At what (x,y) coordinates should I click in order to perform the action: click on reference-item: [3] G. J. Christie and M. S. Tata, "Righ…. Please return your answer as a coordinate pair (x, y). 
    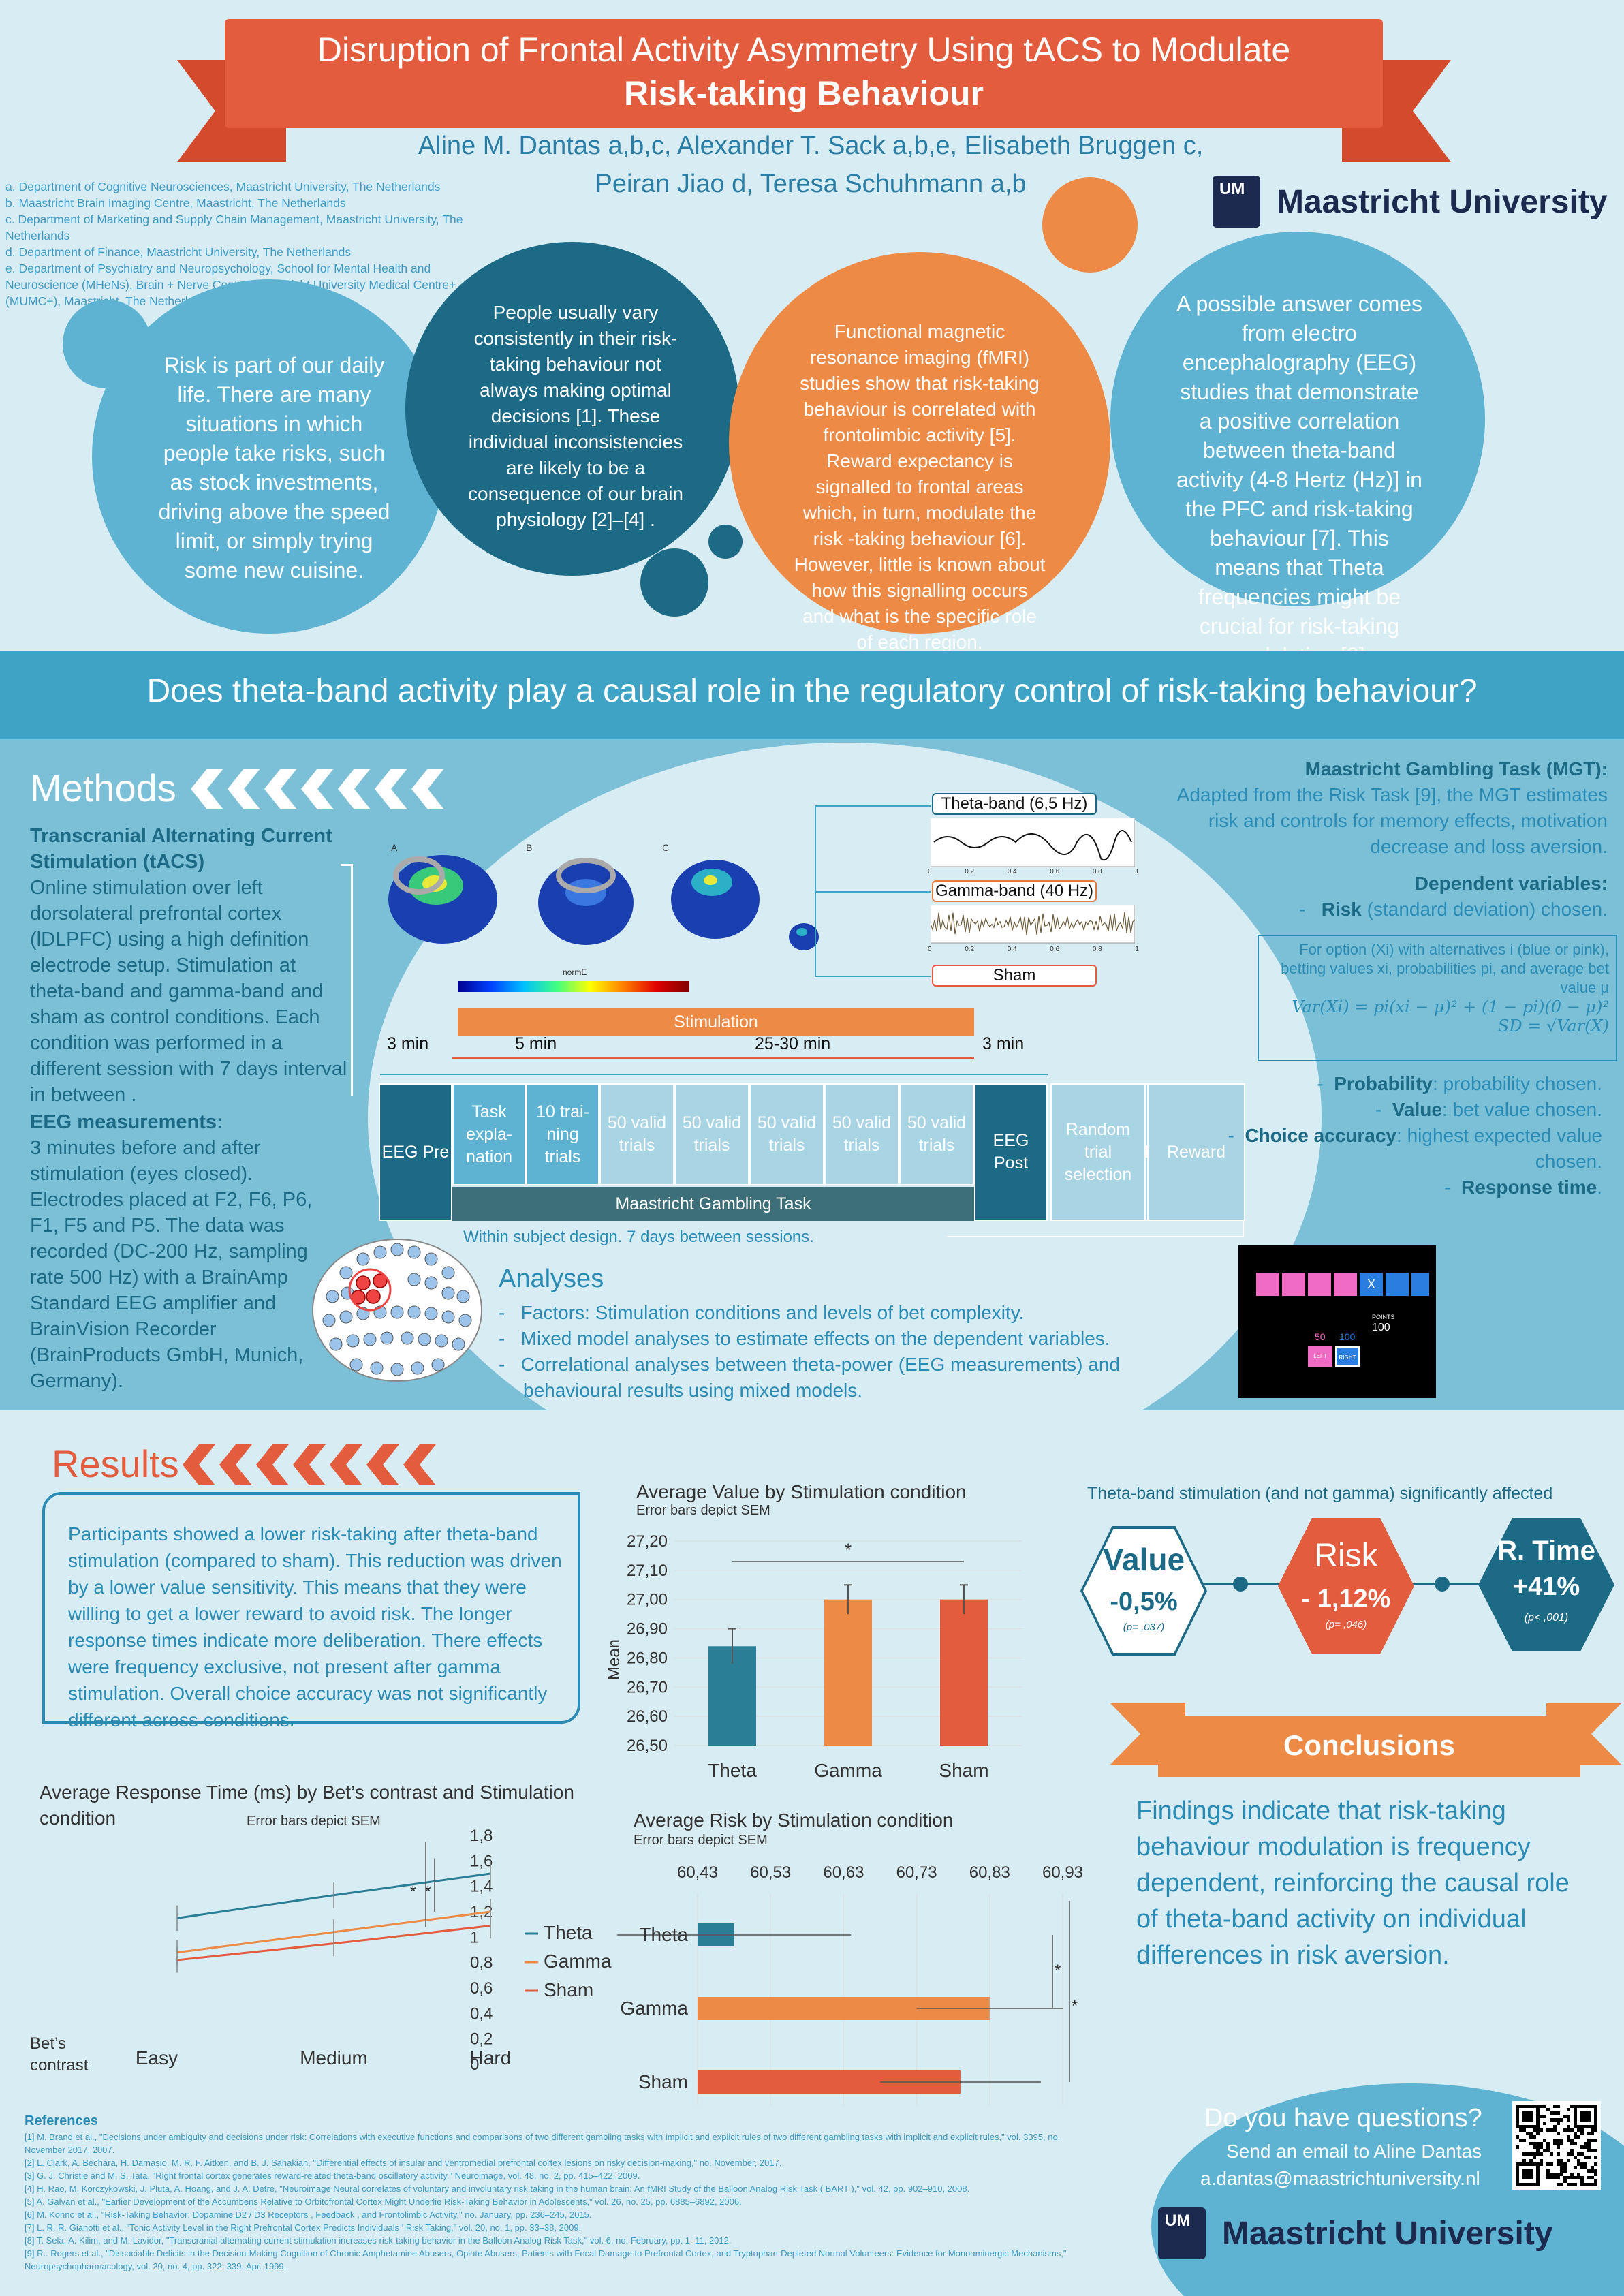
    Looking at the image, I should click on (332, 2176).